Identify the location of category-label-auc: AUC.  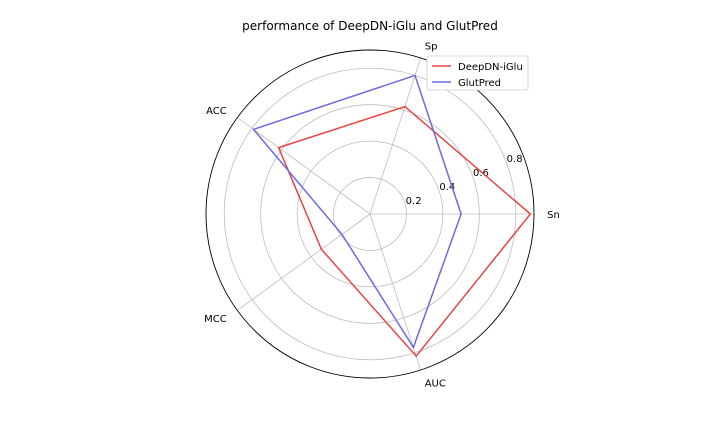
(435, 383).